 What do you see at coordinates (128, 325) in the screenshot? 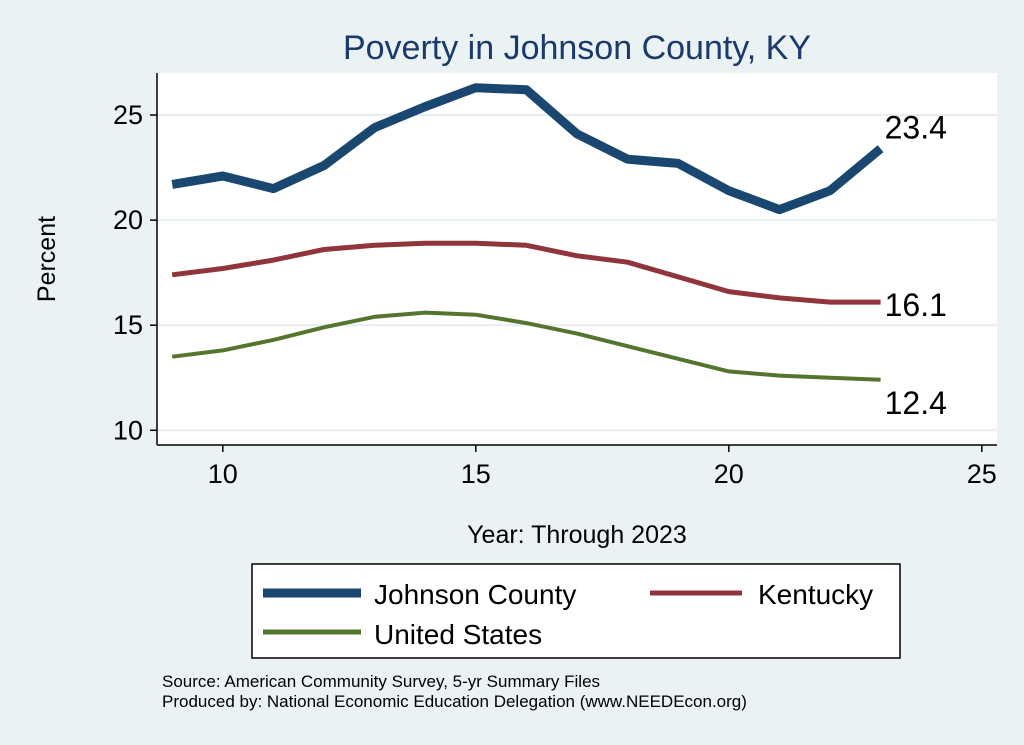
I see `y-tick-label-15: 15` at bounding box center [128, 325].